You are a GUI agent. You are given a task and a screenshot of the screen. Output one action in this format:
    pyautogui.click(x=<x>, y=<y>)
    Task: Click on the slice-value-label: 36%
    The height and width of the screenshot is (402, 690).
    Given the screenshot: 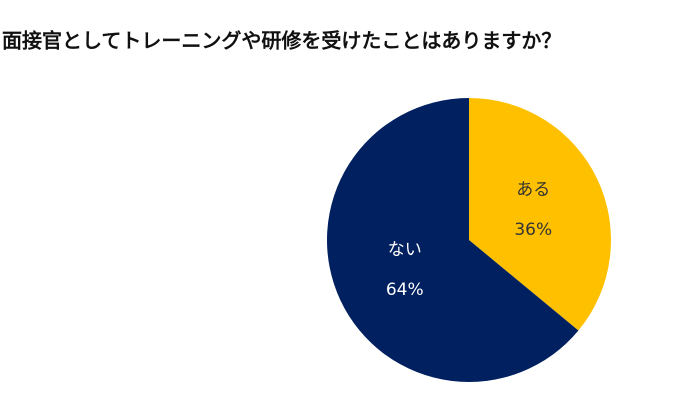 What is the action you would take?
    pyautogui.click(x=533, y=230)
    